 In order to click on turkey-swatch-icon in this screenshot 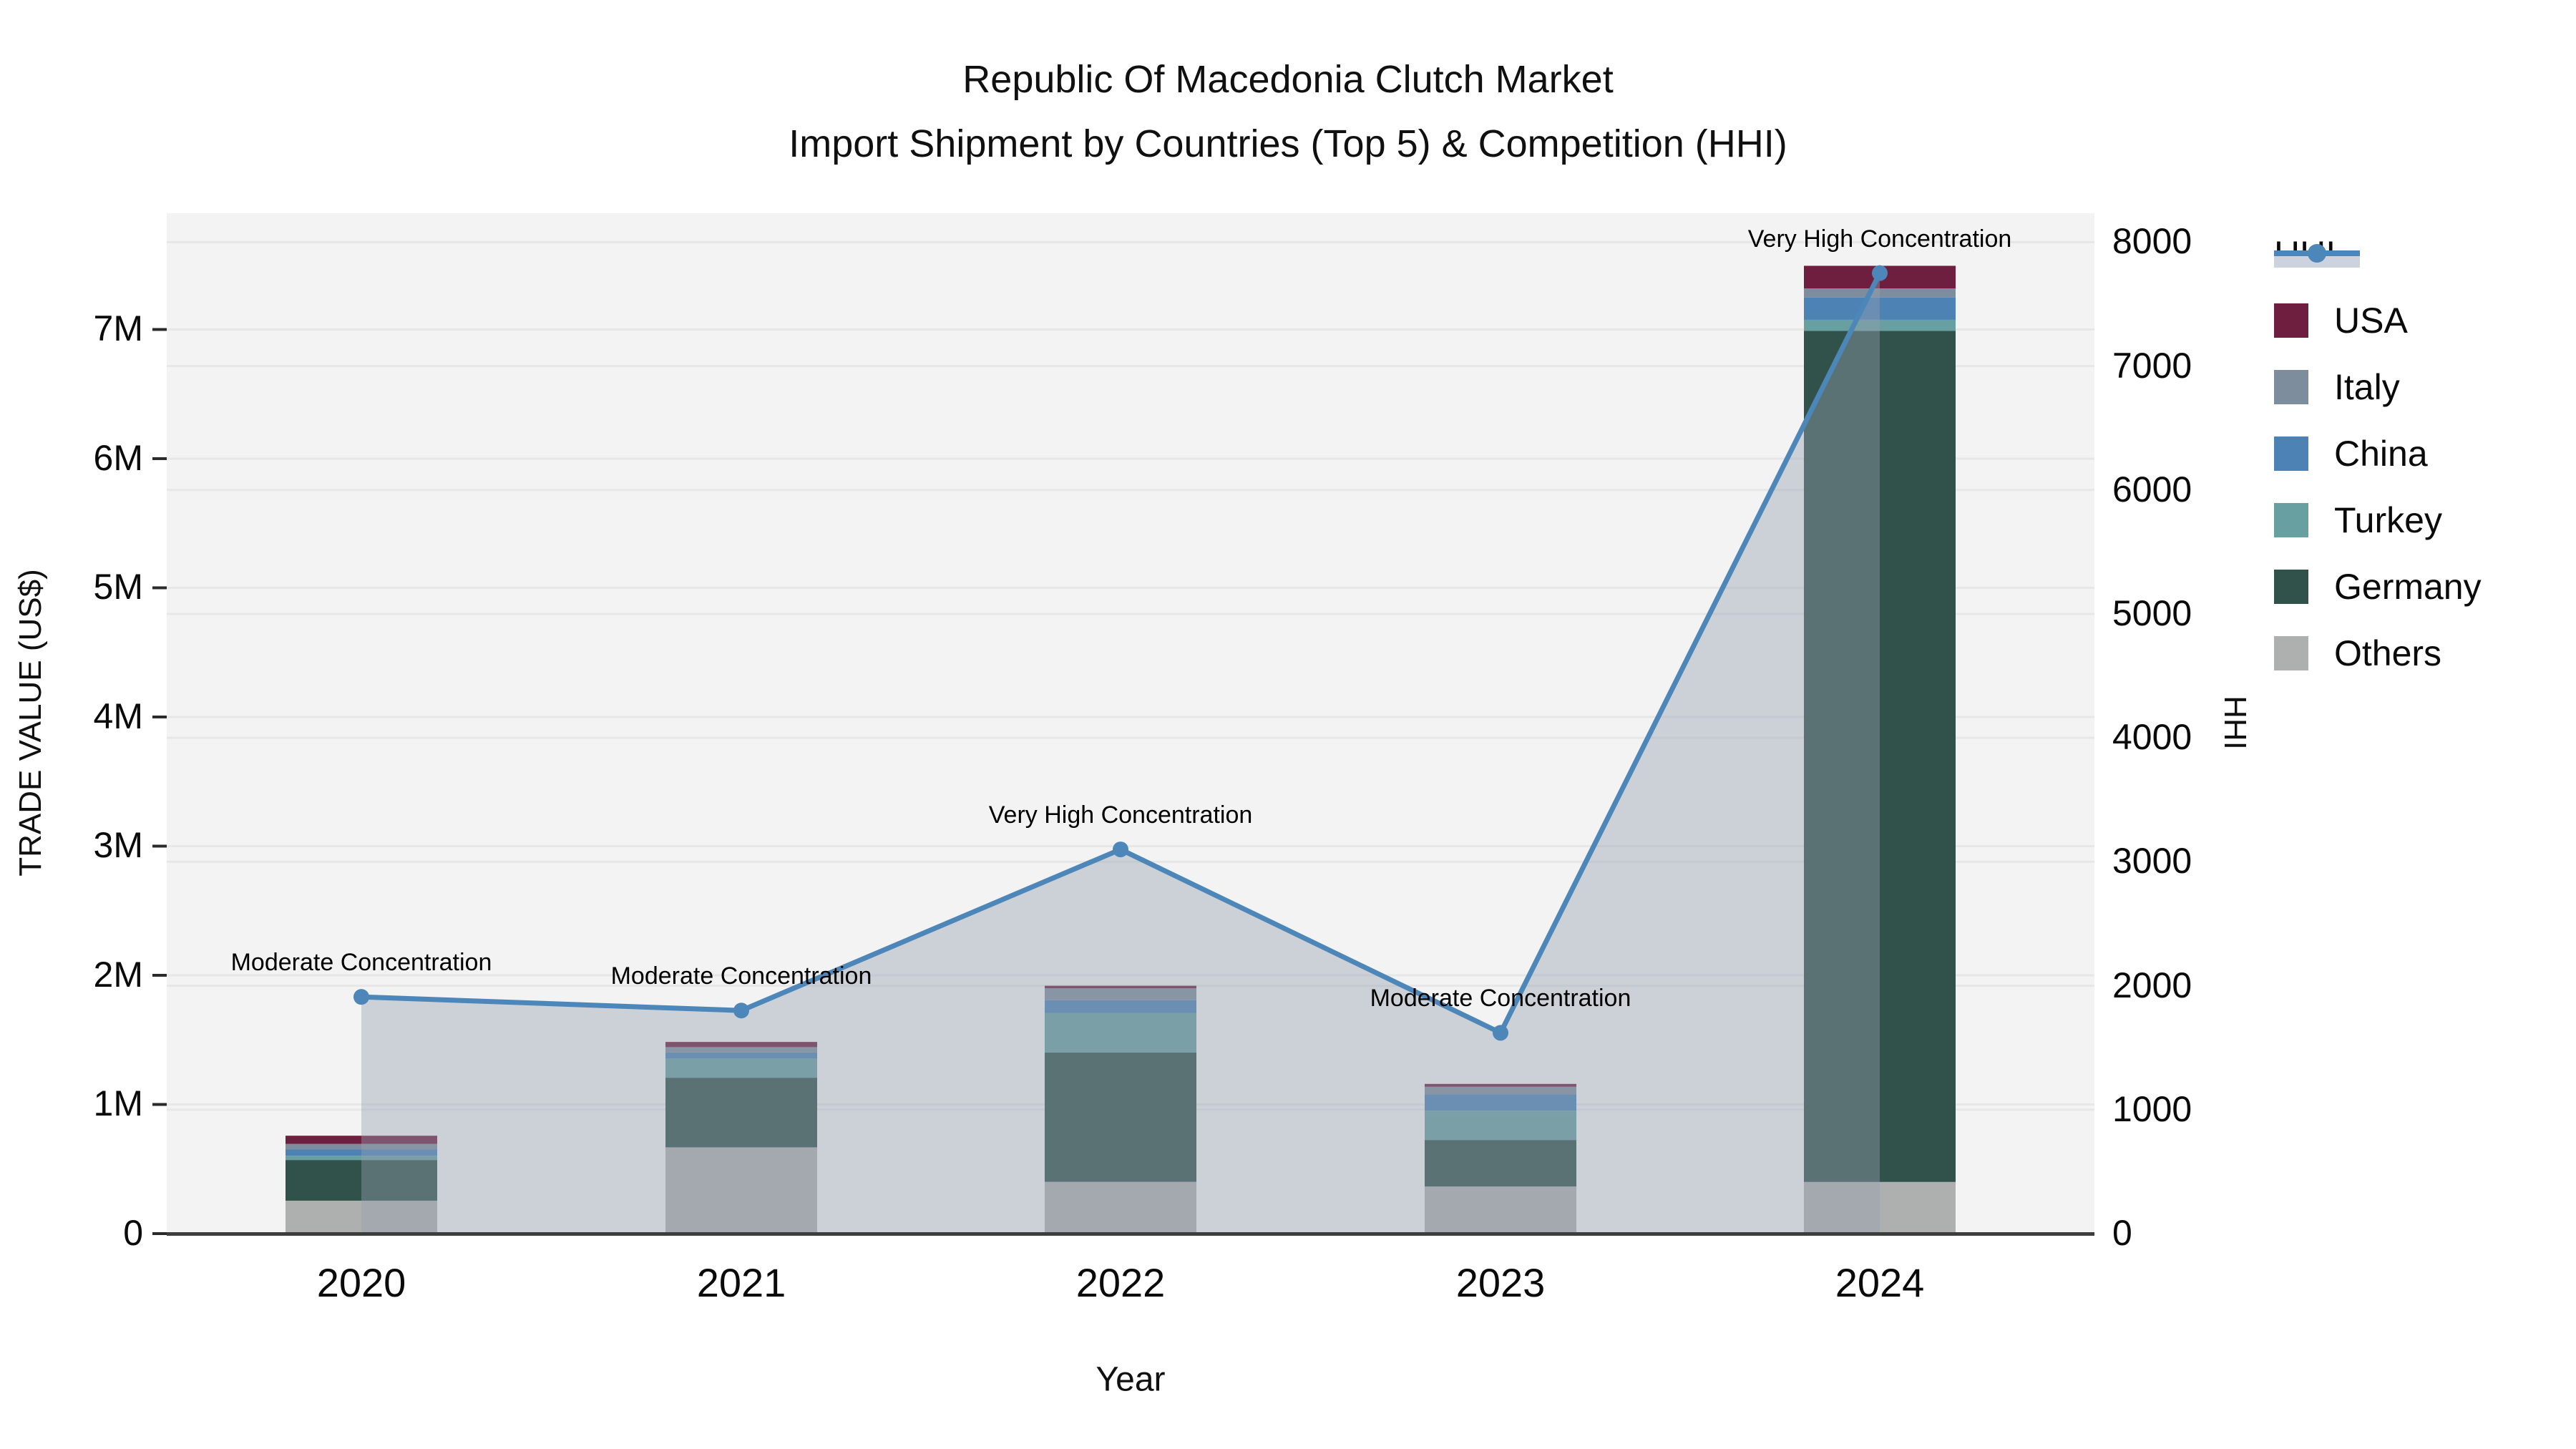, I will do `click(2291, 520)`.